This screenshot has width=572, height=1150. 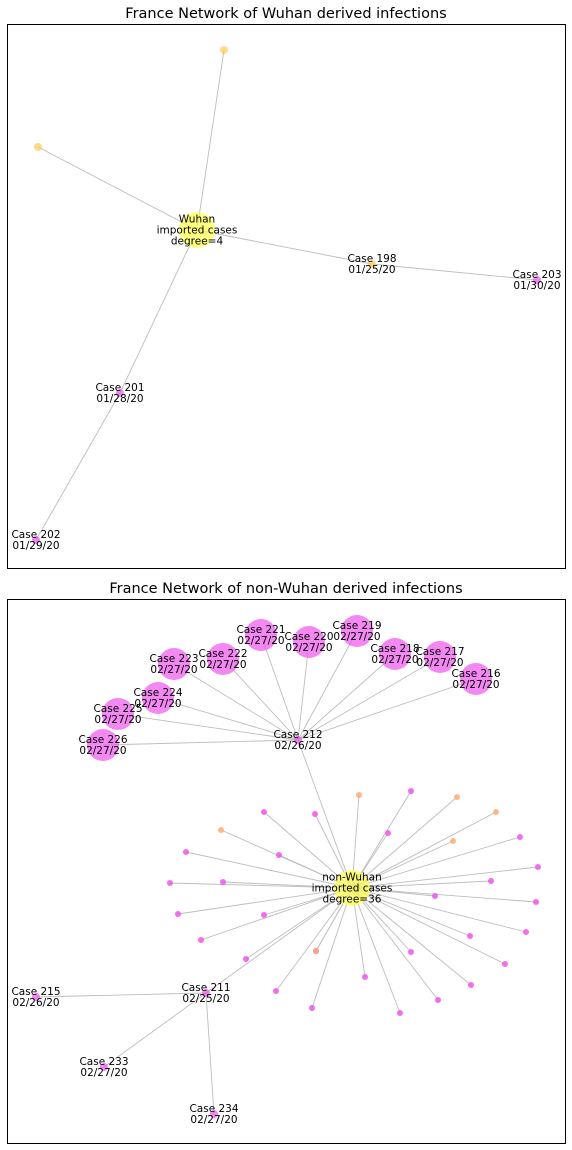 What do you see at coordinates (121, 995) in the screenshot?
I see `edge-c211-c215` at bounding box center [121, 995].